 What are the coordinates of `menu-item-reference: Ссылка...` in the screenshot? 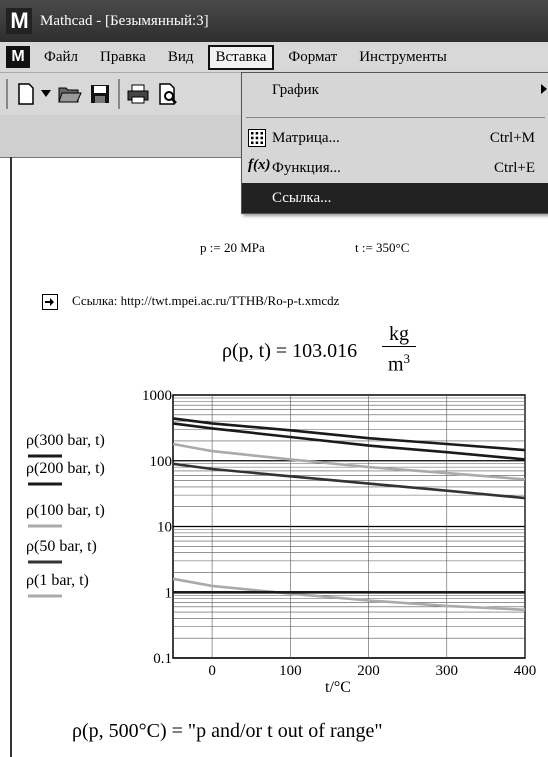 It's located at (395, 198).